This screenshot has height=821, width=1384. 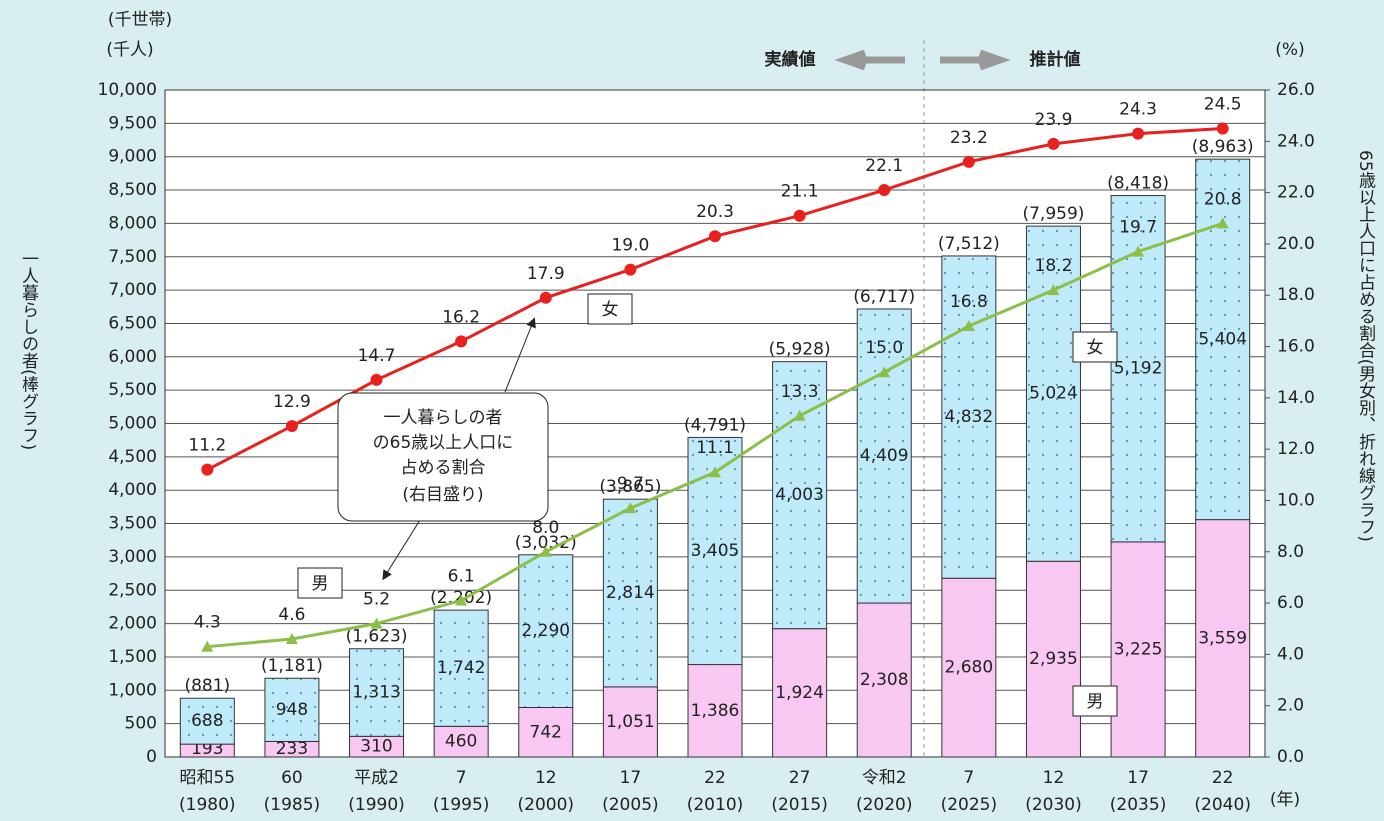 What do you see at coordinates (443, 468) in the screenshot?
I see `annotation-text: 占める割合` at bounding box center [443, 468].